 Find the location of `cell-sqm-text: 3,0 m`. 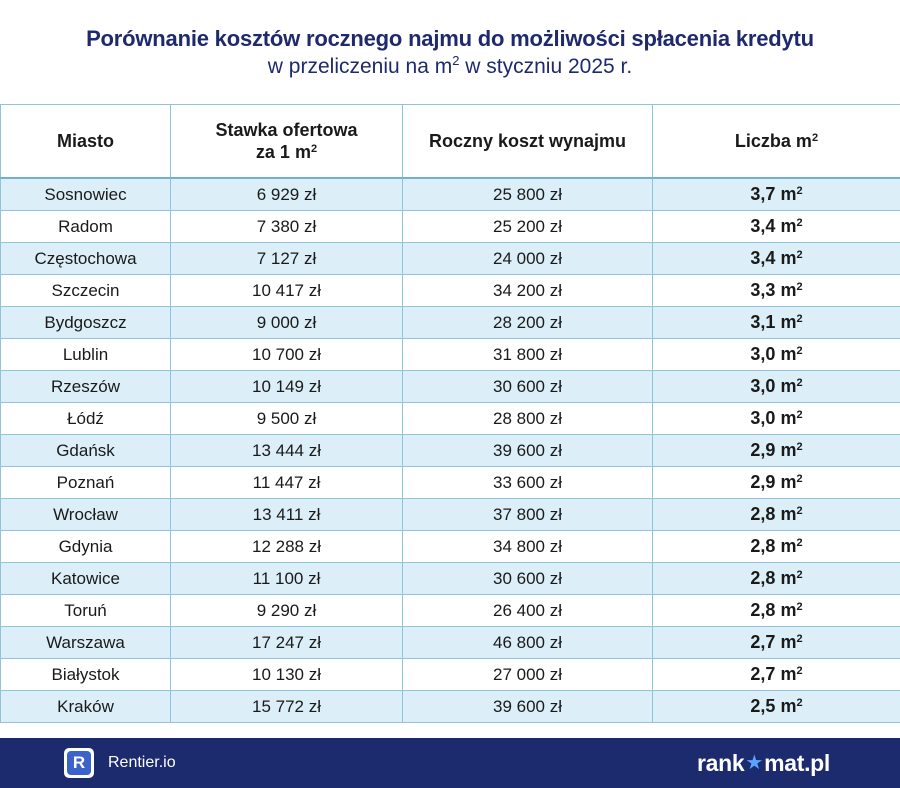

cell-sqm-text: 3,0 m is located at coordinates (773, 354).